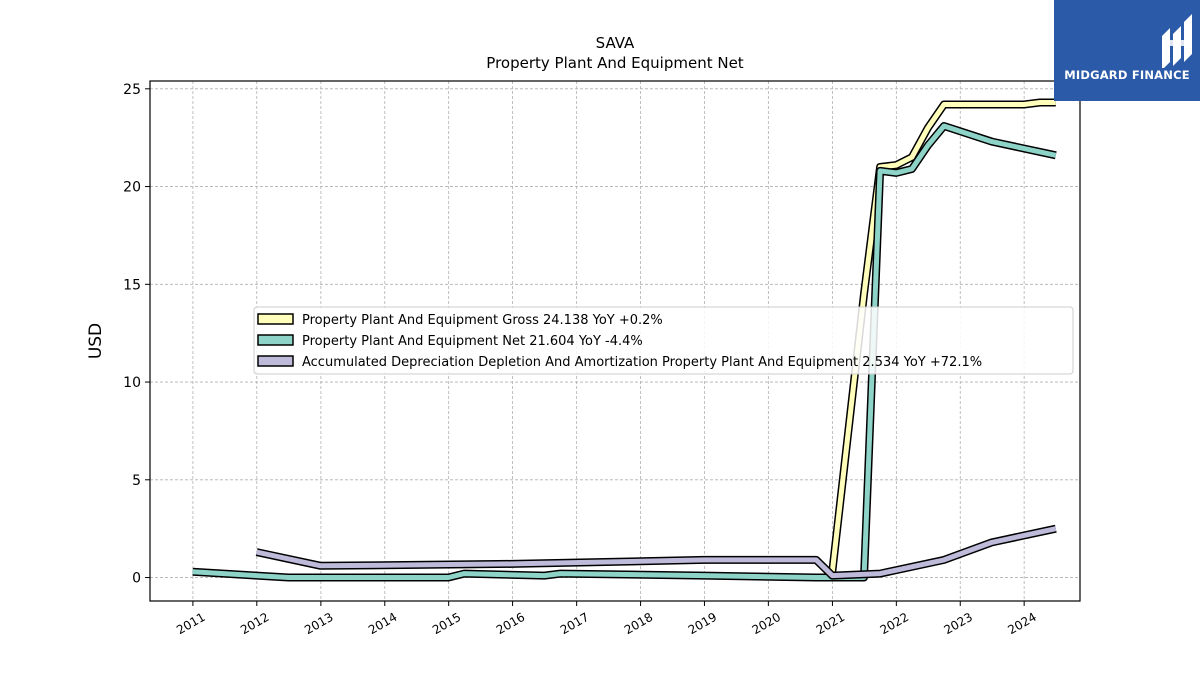  I want to click on logo-text: MIDGARD FINANCE, so click(1127, 75).